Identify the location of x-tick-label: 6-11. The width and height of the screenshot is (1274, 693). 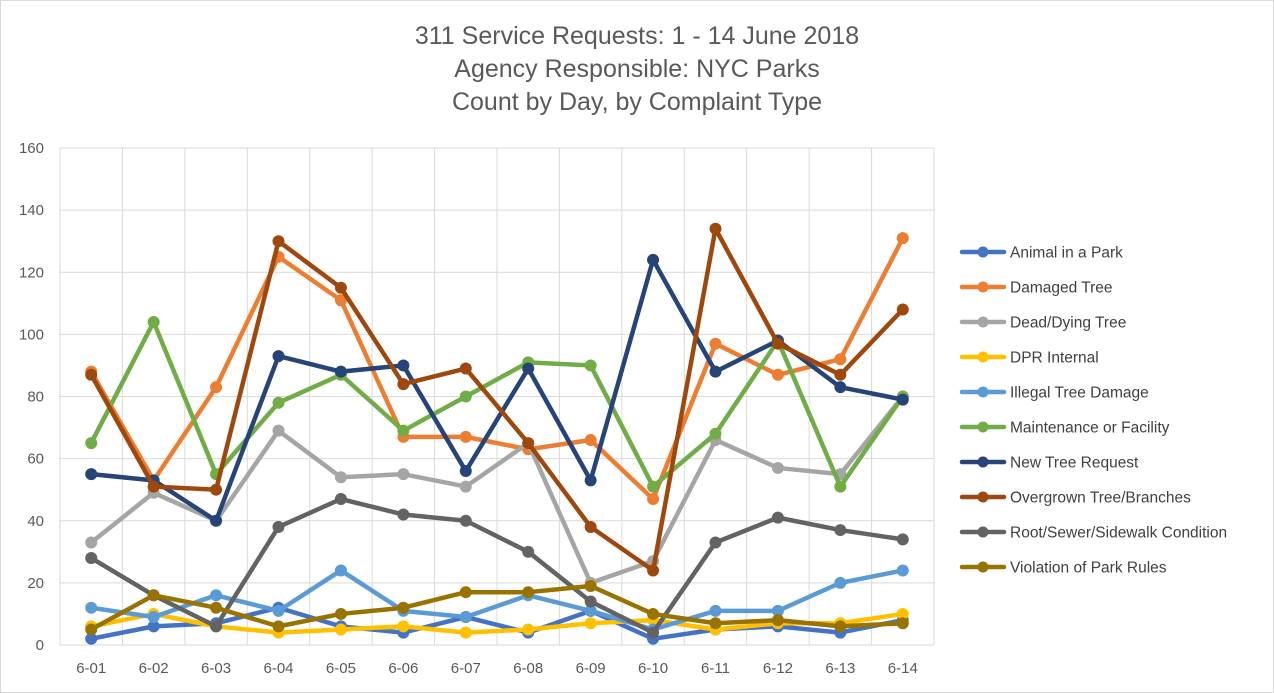
(715, 668).